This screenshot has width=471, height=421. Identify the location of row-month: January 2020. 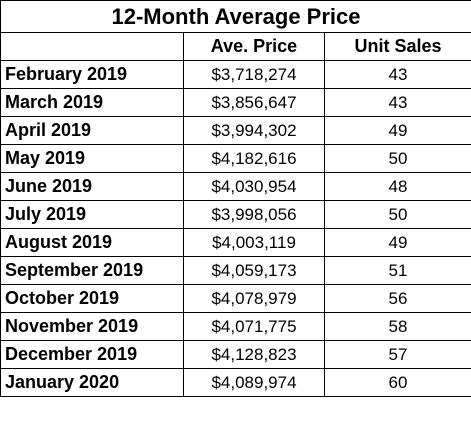
(92, 382).